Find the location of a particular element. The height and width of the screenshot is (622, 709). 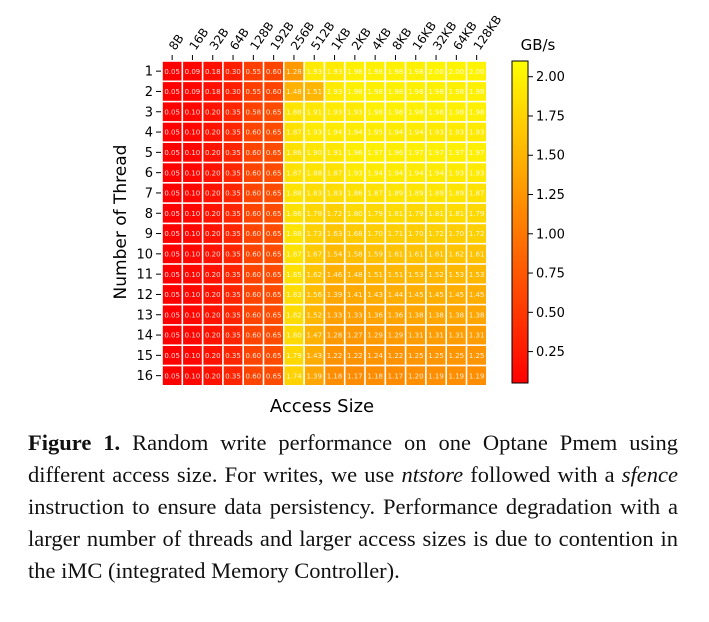

heatmap-cell-label: 1.19 is located at coordinates (477, 376).